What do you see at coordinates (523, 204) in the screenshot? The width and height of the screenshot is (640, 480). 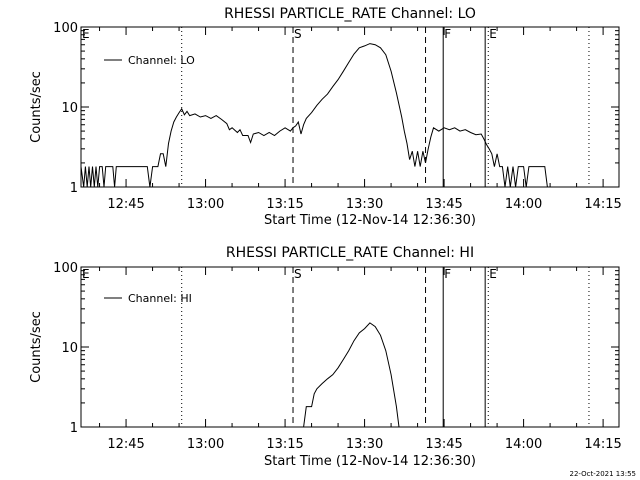 I see `panel-1-x-tick-label: 14:00` at bounding box center [523, 204].